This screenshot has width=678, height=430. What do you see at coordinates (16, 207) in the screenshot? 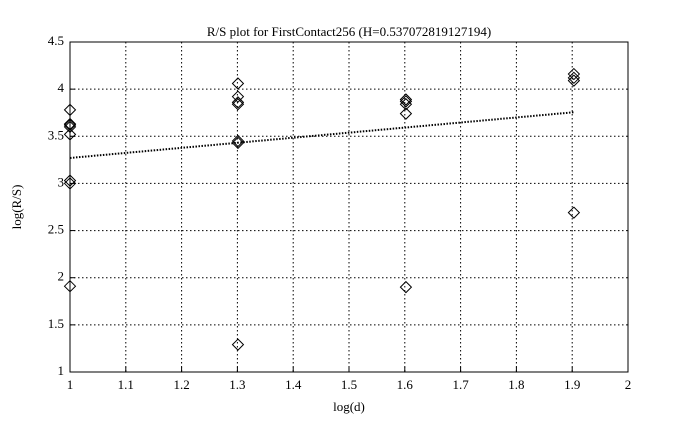
I see `y-axis-label: log(R/S)` at bounding box center [16, 207].